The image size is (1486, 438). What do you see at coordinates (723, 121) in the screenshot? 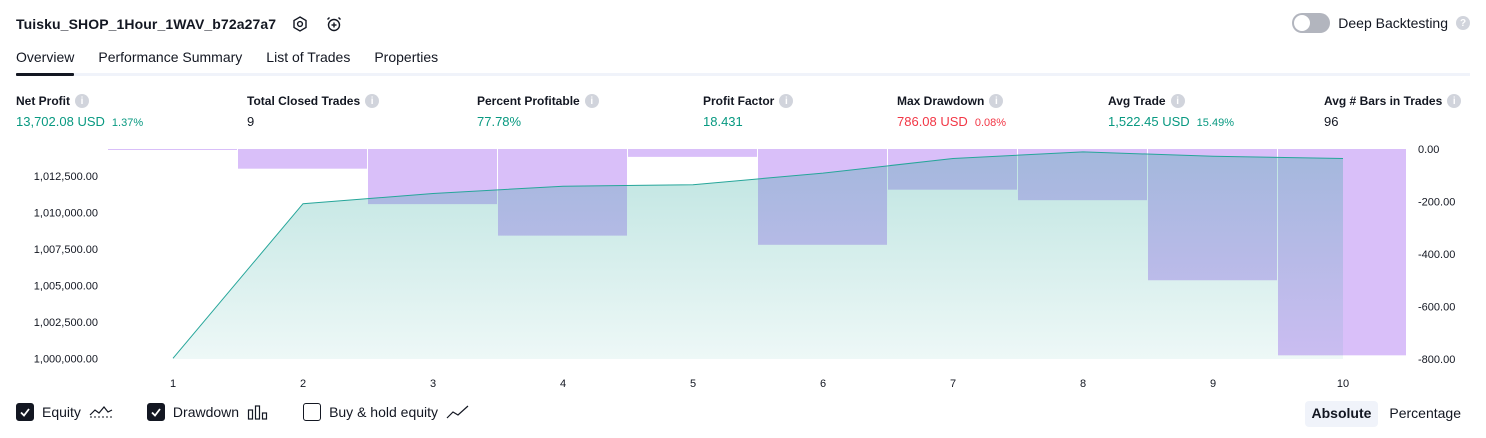
I see `metric-value: 18.431` at bounding box center [723, 121].